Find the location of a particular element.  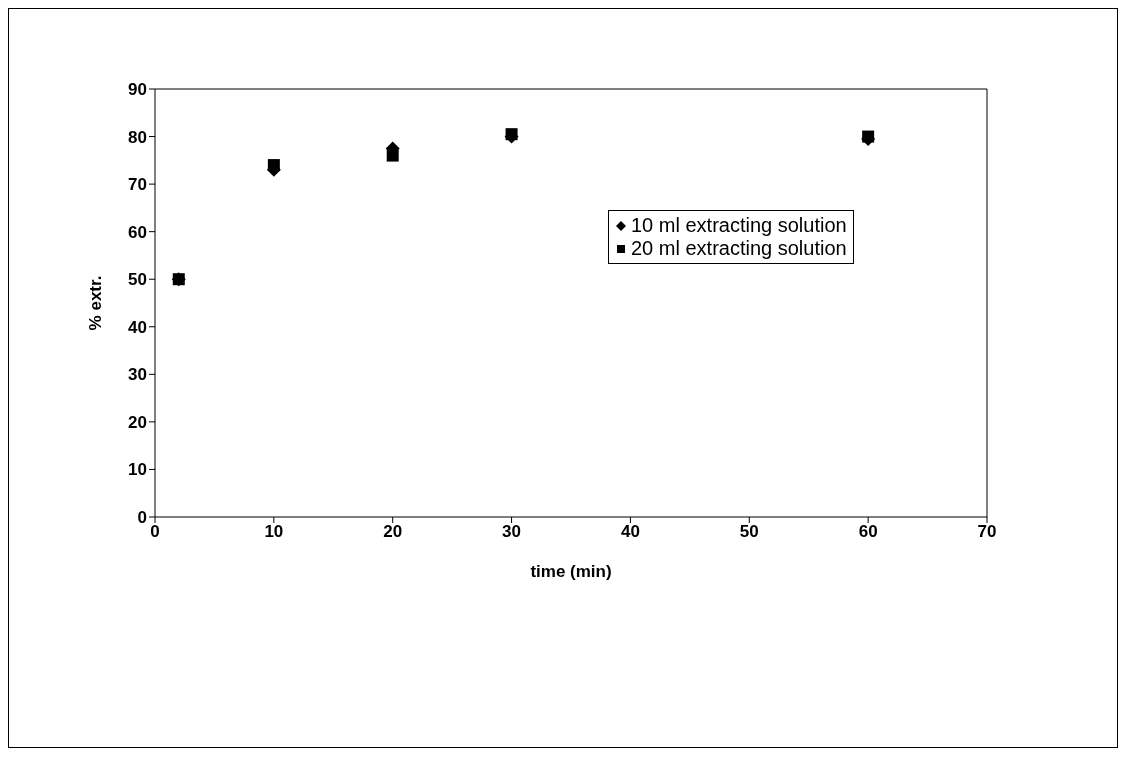

y-tick-label: 0 is located at coordinates (142, 518).